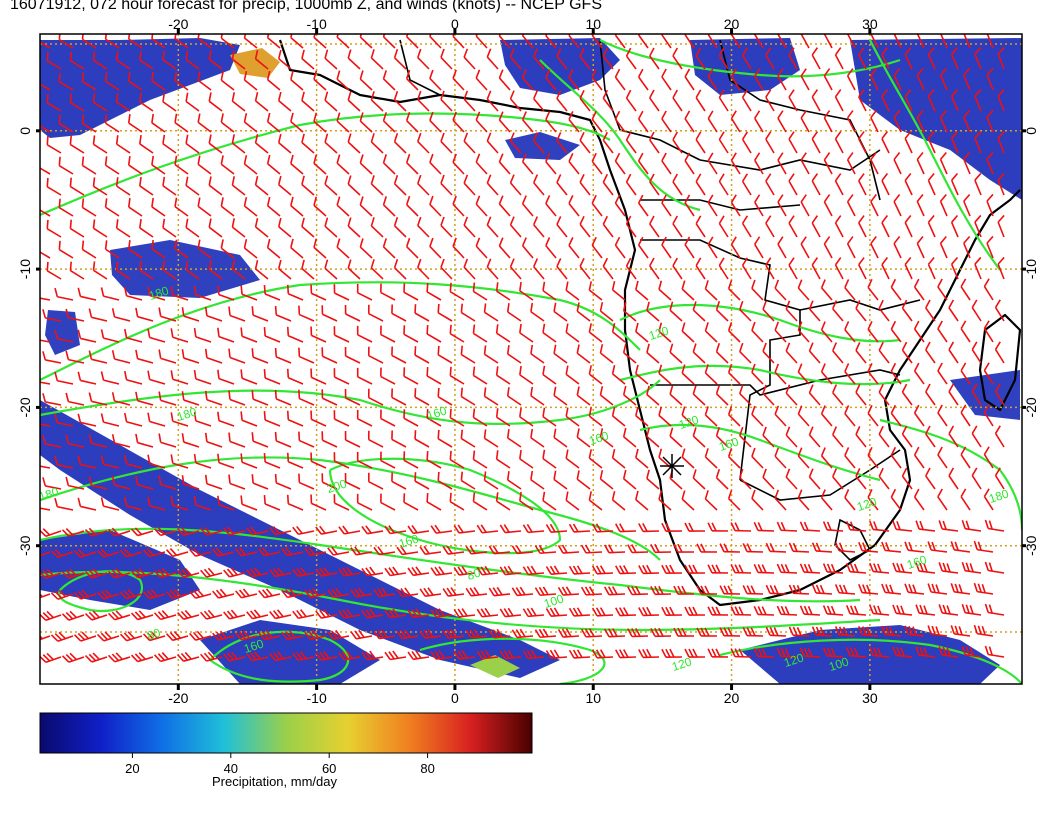 The height and width of the screenshot is (816, 1056). What do you see at coordinates (732, 698) in the screenshot?
I see `lon-tick-label-bottom: 20` at bounding box center [732, 698].